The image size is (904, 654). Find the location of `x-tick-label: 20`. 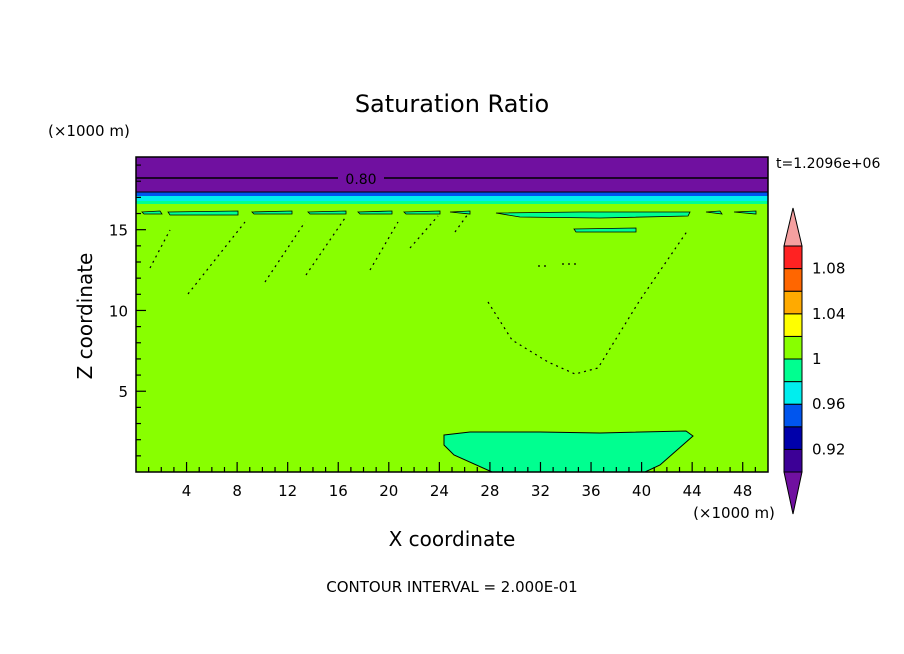

x-tick-label: 20 is located at coordinates (388, 491).